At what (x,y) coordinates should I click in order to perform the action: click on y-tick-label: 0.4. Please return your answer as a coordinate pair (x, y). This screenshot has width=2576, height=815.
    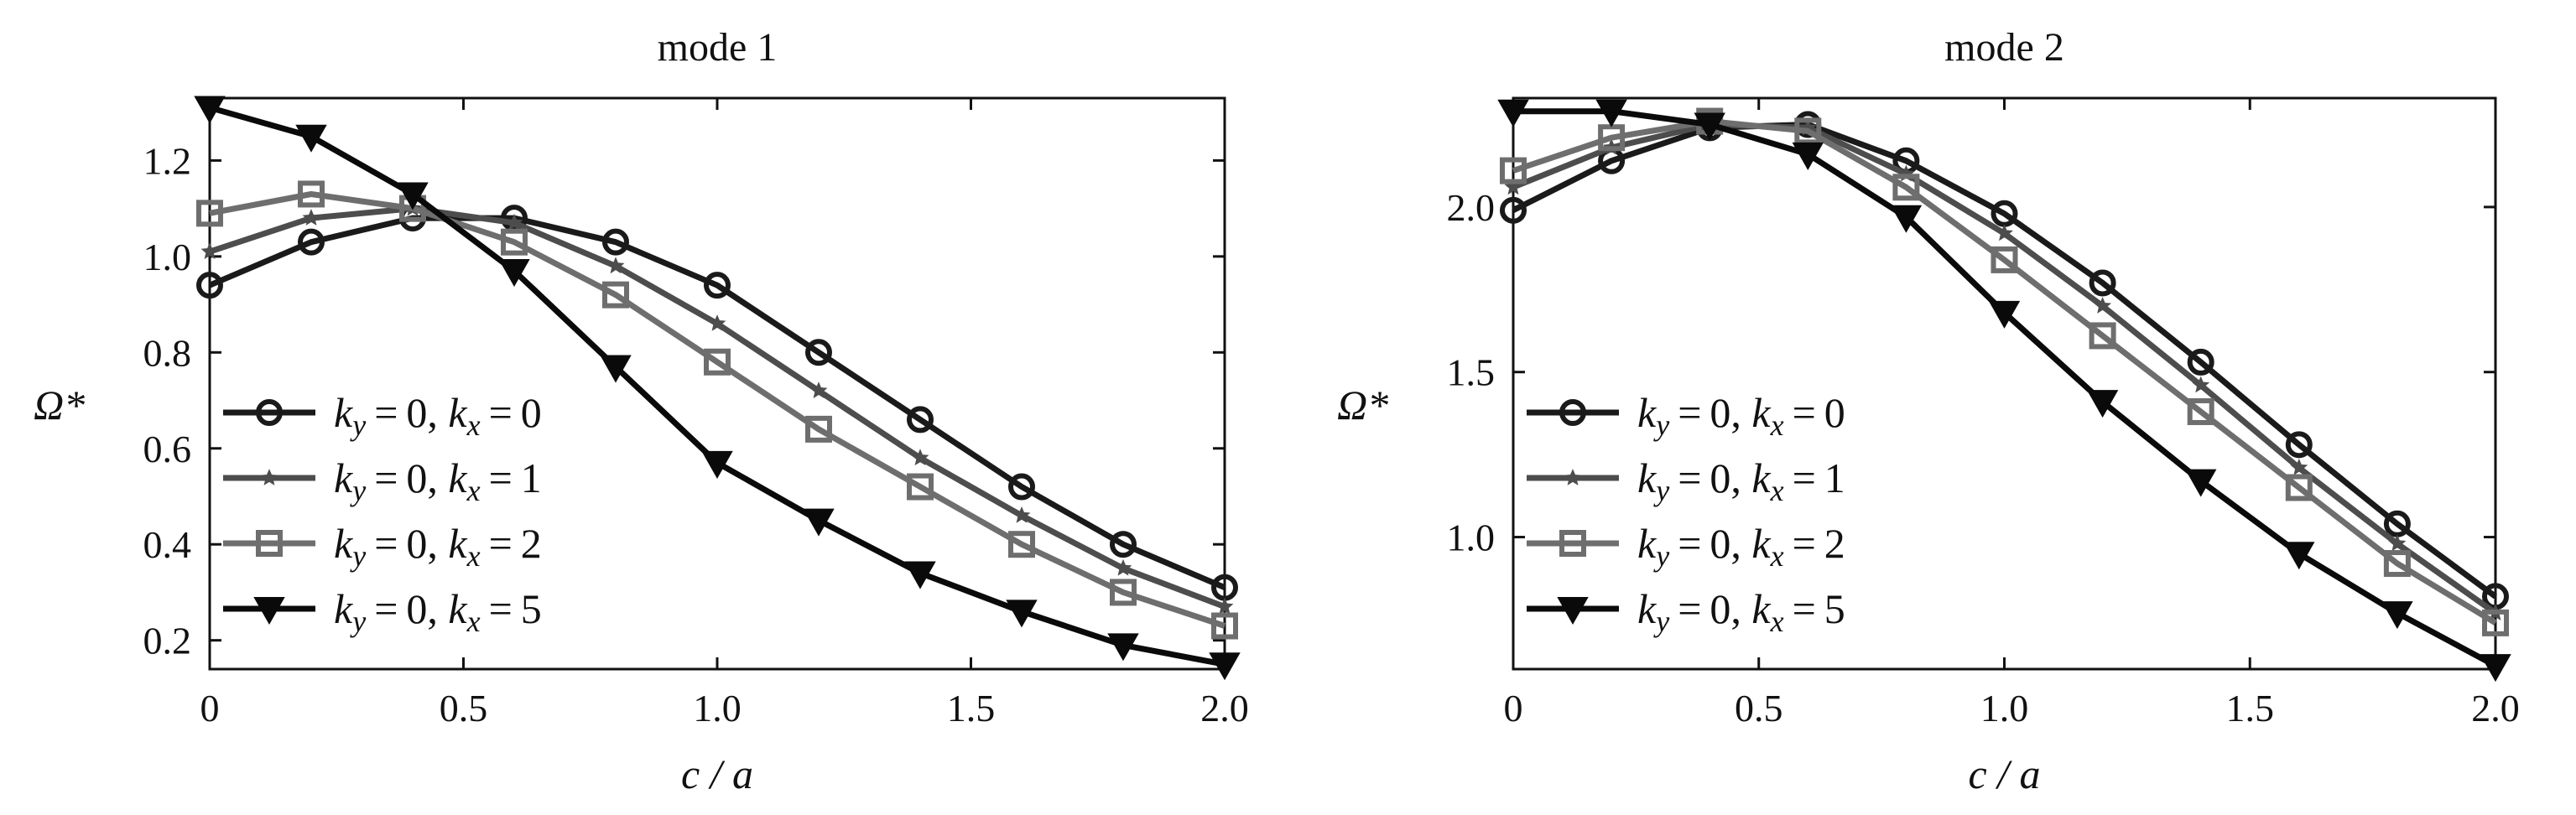
    Looking at the image, I should click on (167, 544).